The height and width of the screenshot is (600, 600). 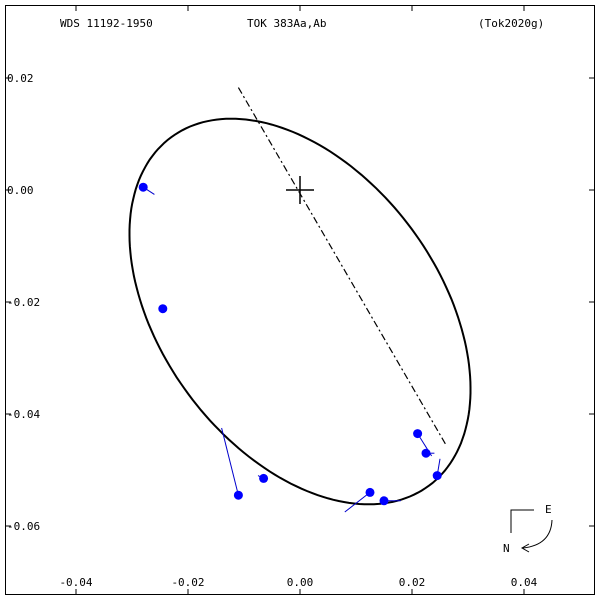 I want to click on header-center: TOK 383Aa,Ab, so click(x=286, y=23).